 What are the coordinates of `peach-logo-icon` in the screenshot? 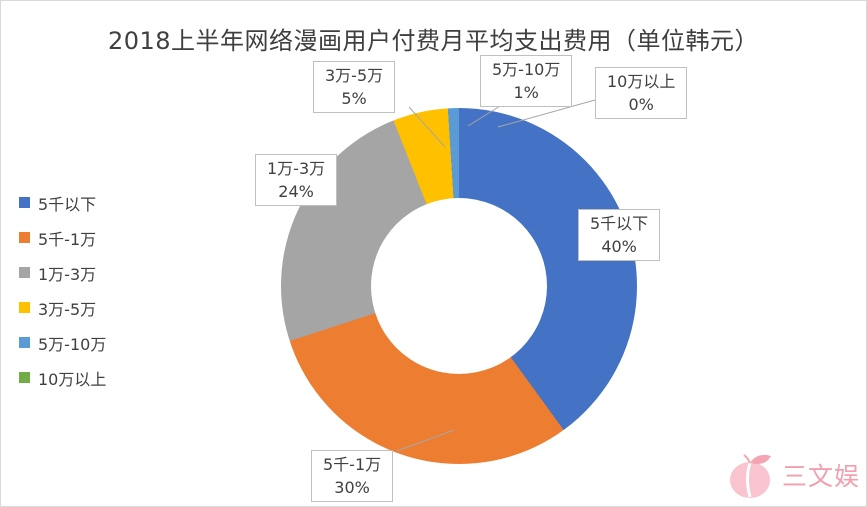 It's located at (750, 476).